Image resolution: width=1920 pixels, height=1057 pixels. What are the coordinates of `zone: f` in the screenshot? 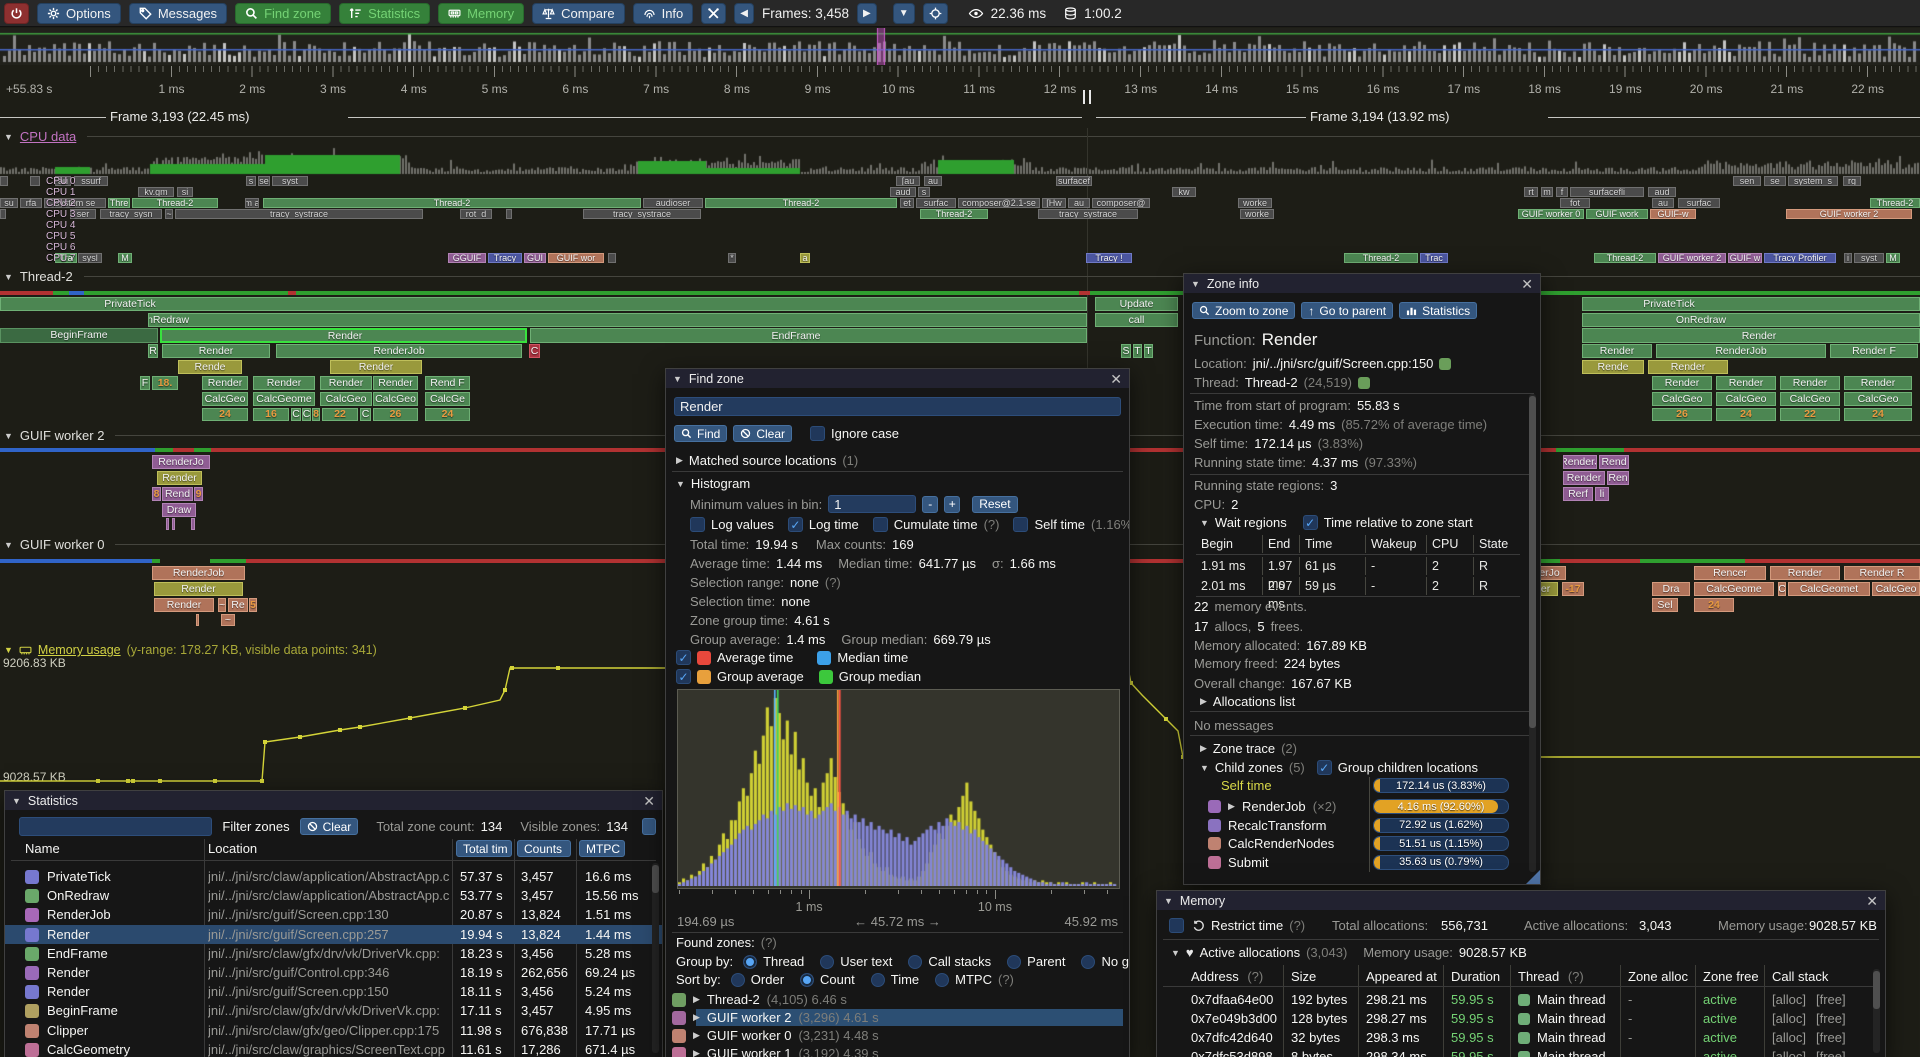 It's located at (1562, 192).